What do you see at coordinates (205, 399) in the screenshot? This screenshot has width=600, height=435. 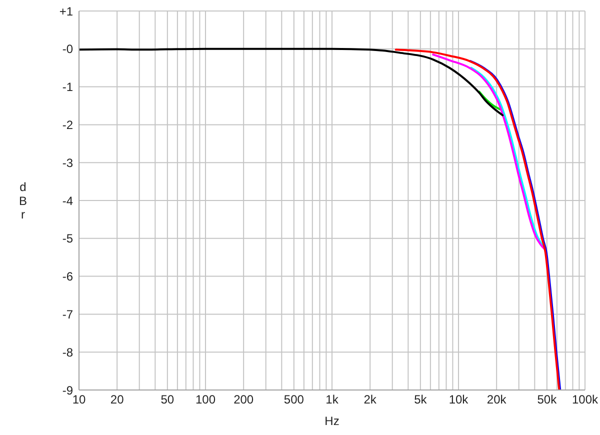 I see `x-tick-label: 100` at bounding box center [205, 399].